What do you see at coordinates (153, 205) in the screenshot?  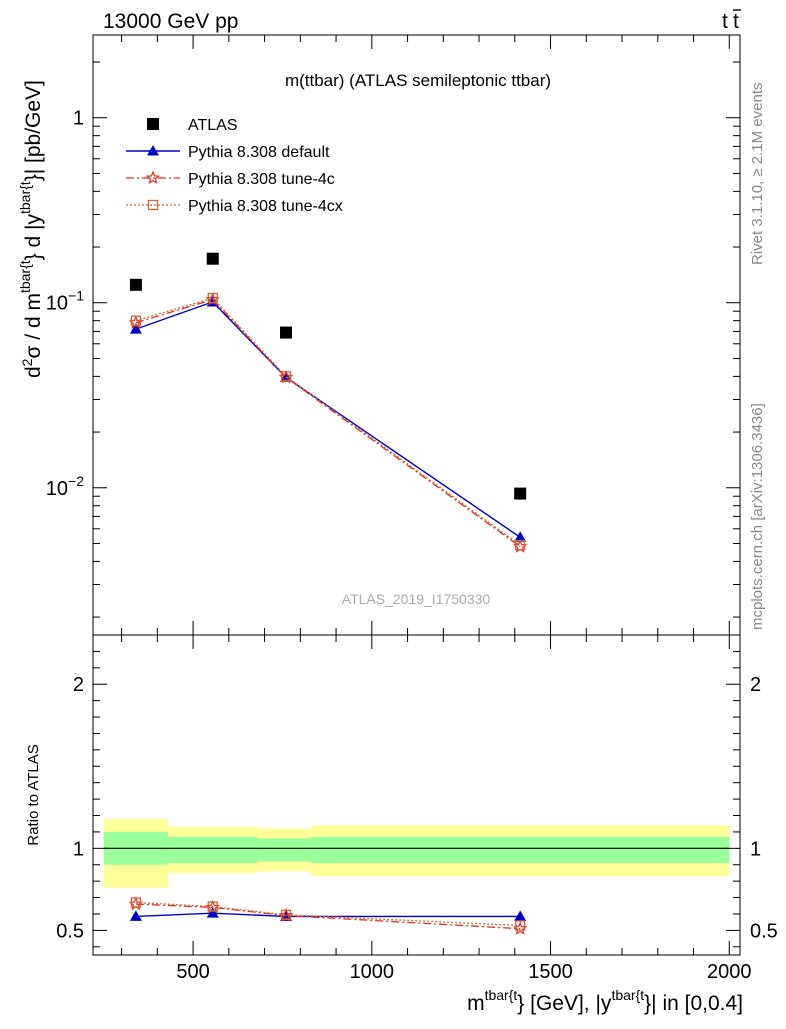 I see `legend-marker-tune4cx` at bounding box center [153, 205].